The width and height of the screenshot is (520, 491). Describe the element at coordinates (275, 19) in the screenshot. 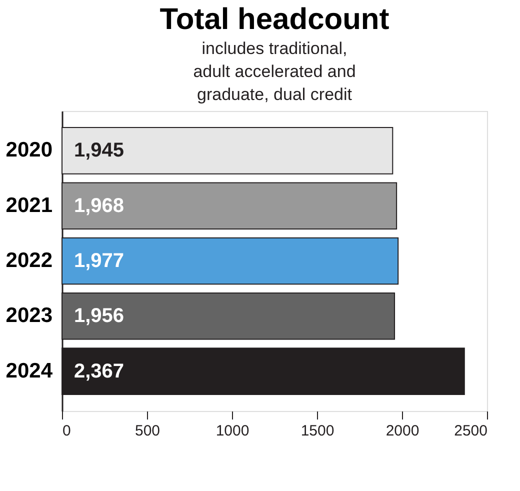

I see `chart-title: Total headcount` at that location.